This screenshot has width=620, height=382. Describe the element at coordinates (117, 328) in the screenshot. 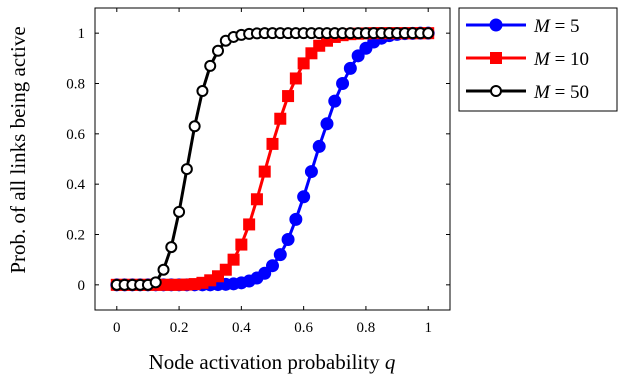

I see `x-tick-label: 0` at that location.